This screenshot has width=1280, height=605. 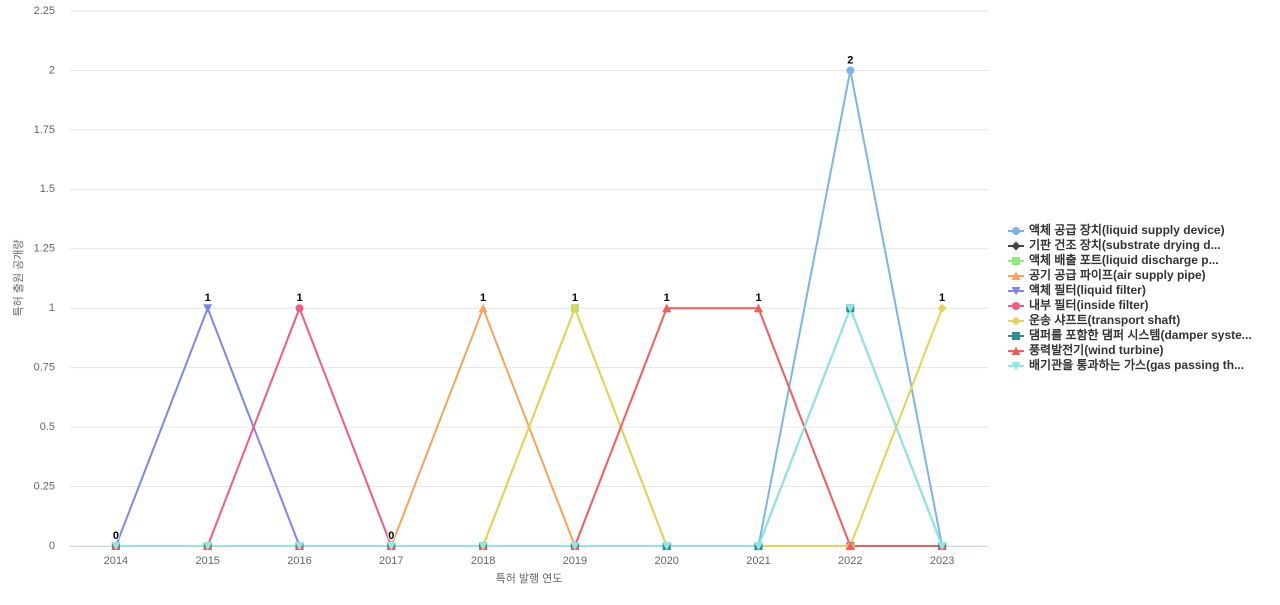 What do you see at coordinates (299, 561) in the screenshot?
I see `x-tick-label: 2016` at bounding box center [299, 561].